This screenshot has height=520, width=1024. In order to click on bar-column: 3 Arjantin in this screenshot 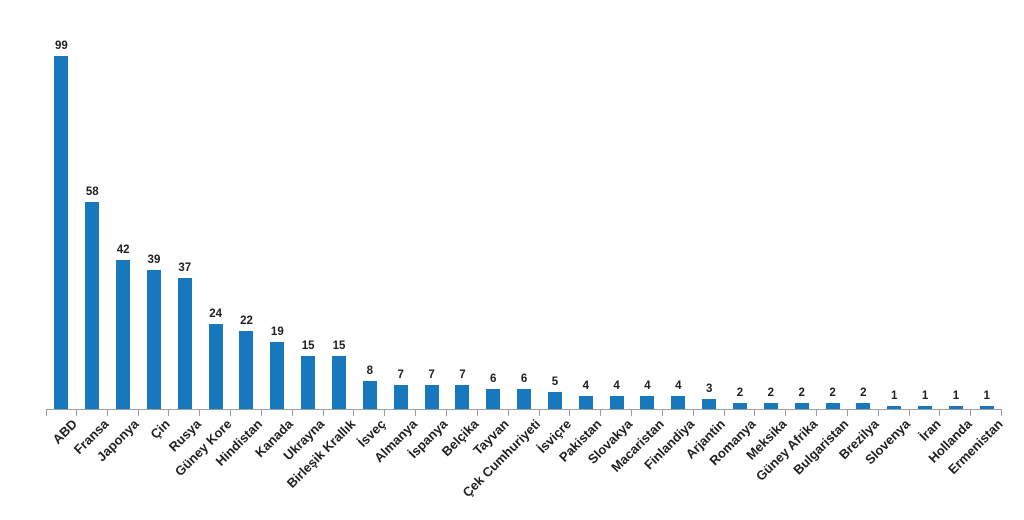, I will do `click(705, 260)`.